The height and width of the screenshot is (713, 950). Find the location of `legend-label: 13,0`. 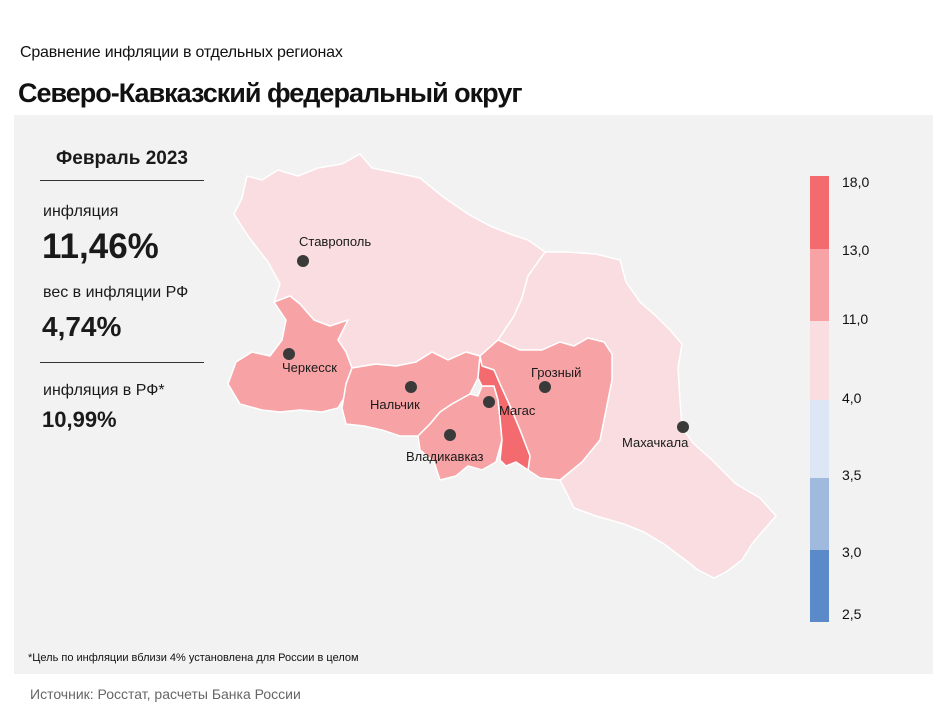

legend-label: 13,0 is located at coordinates (856, 250).